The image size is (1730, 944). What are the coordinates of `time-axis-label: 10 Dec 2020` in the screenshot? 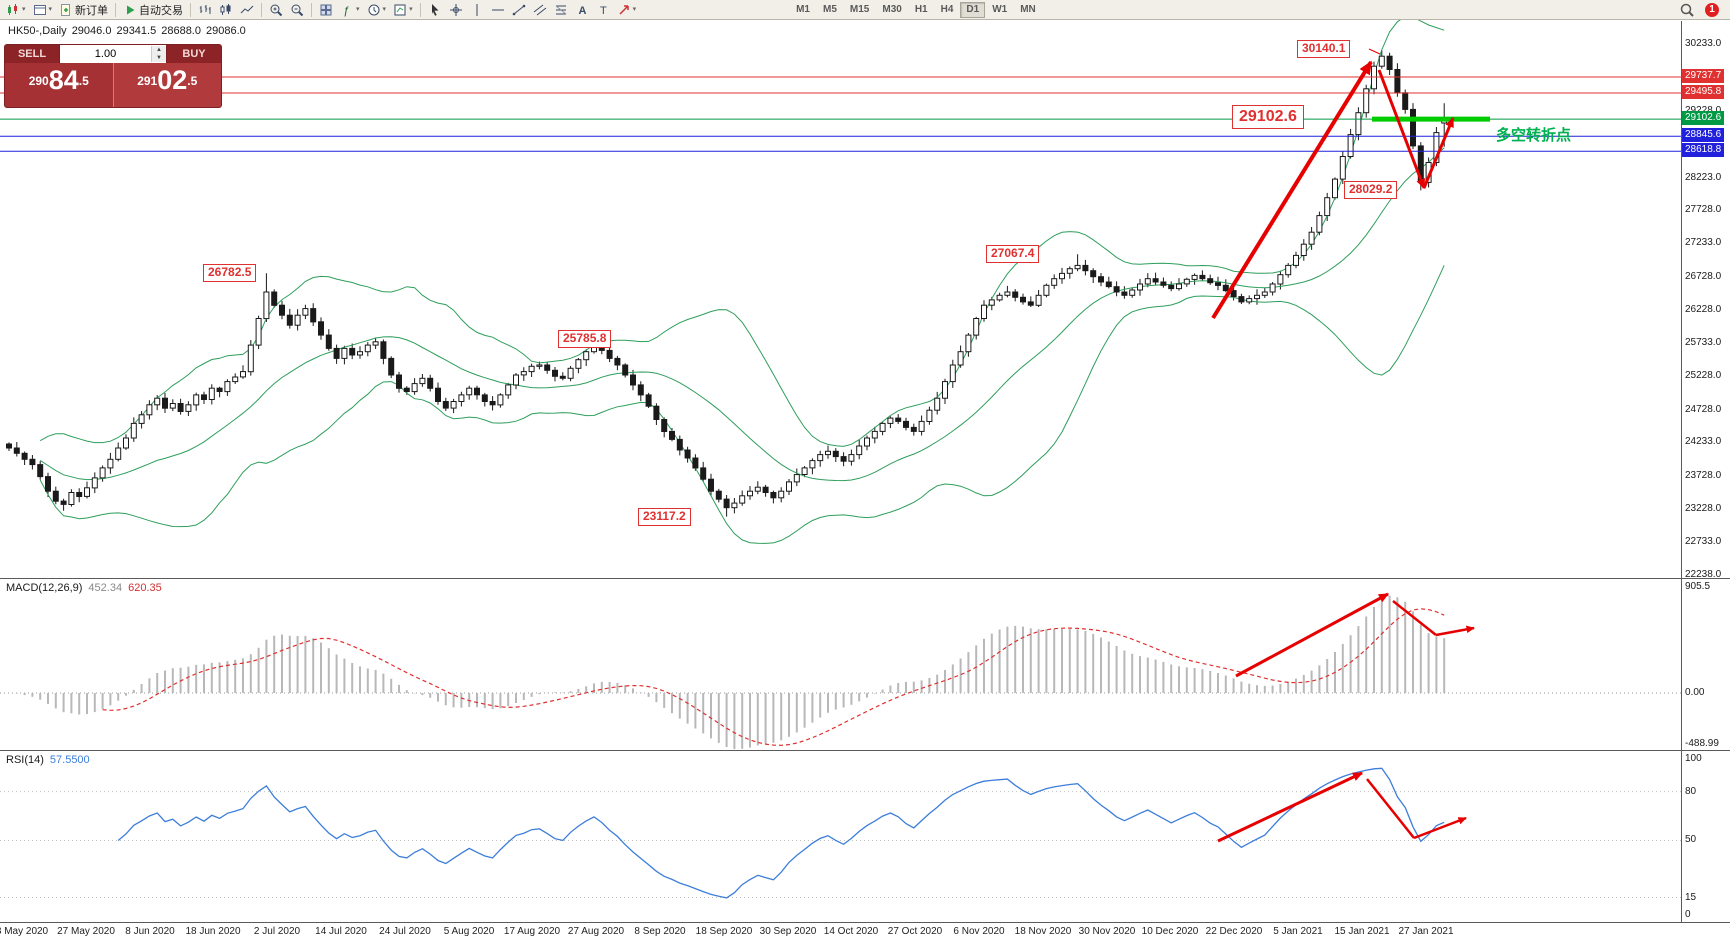 It's located at (1170, 931).